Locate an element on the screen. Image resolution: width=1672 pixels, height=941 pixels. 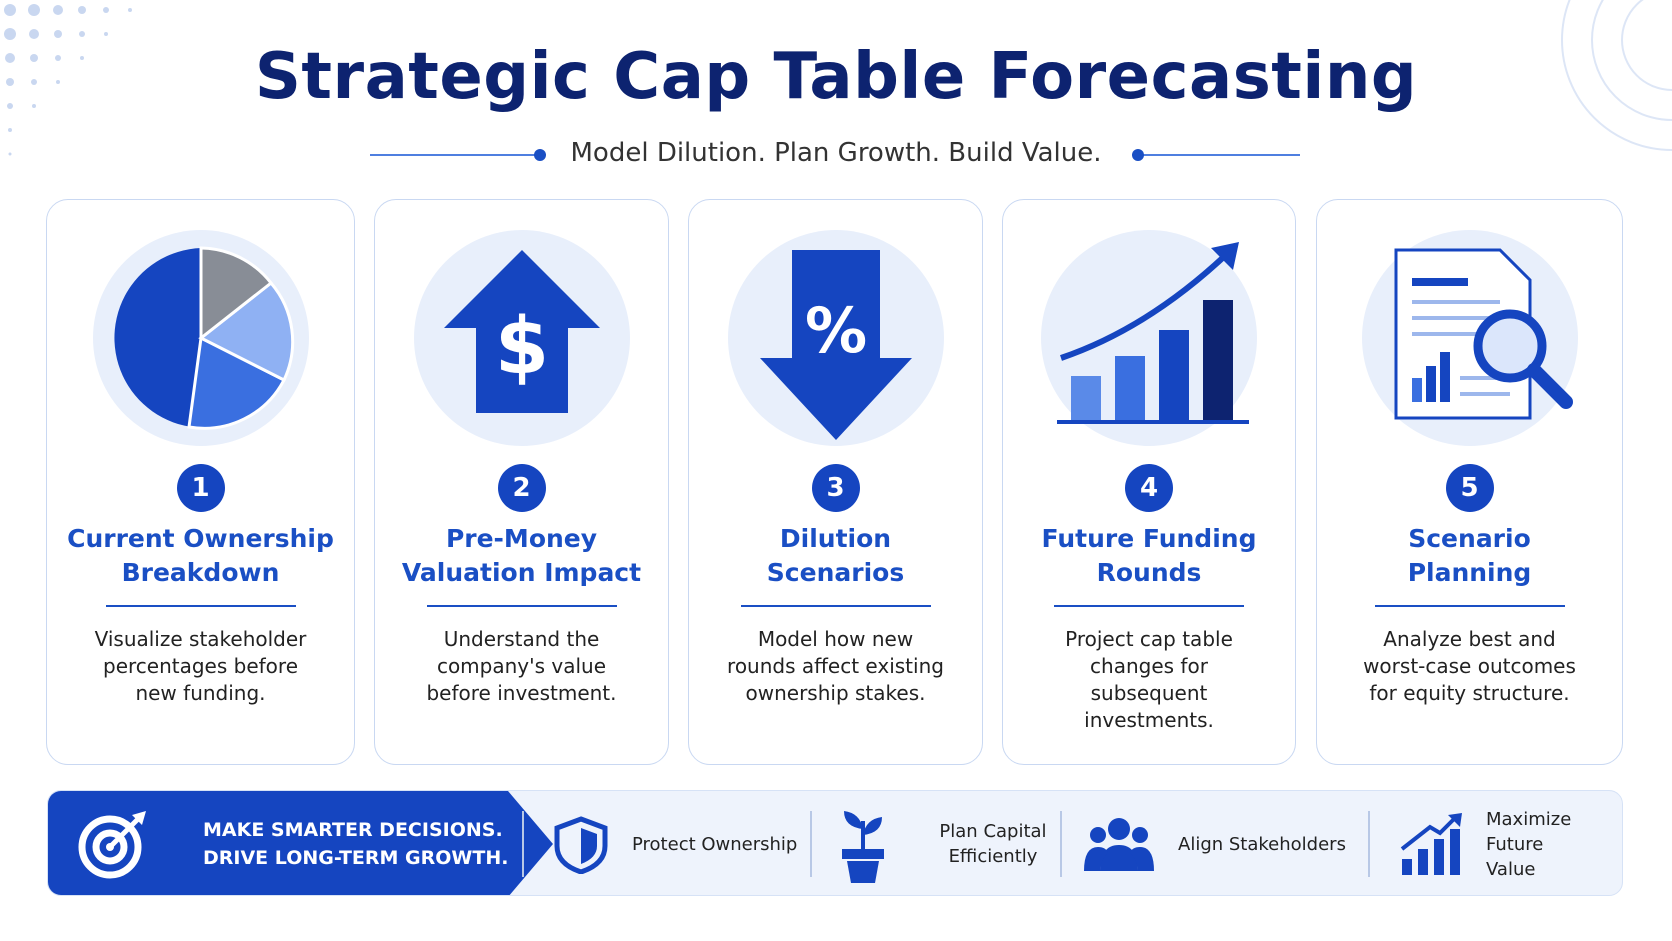
text-line: Breakdown is located at coordinates (200, 572).